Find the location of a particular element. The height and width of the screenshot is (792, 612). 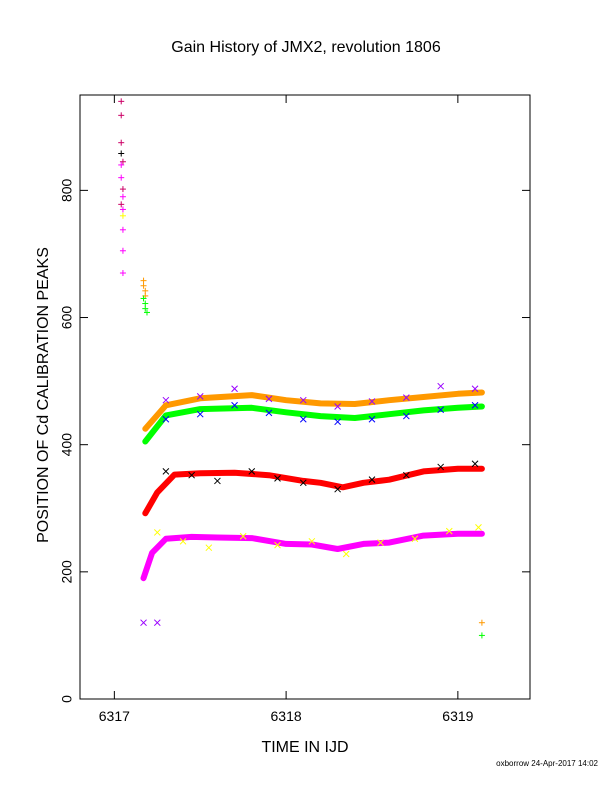

y-tick-label: 600 is located at coordinates (67, 318).